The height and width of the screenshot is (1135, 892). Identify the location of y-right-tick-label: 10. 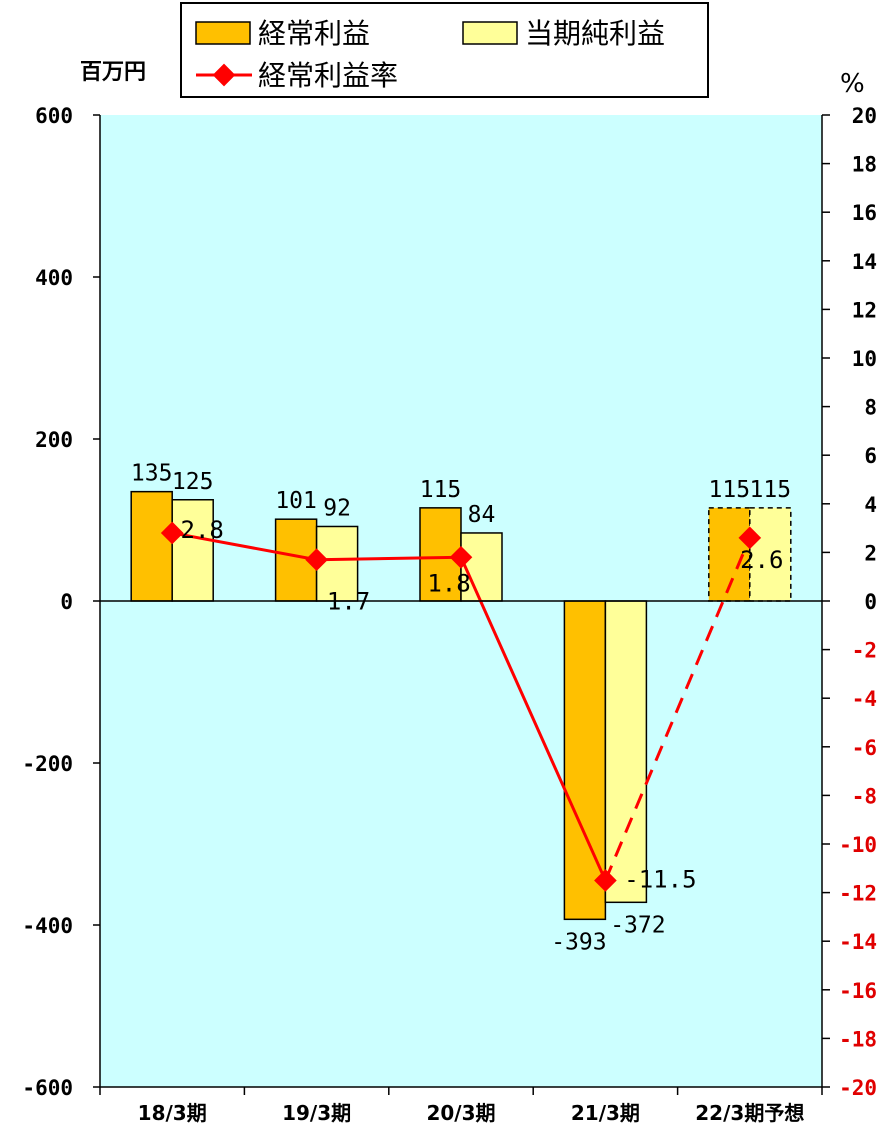
(864, 359).